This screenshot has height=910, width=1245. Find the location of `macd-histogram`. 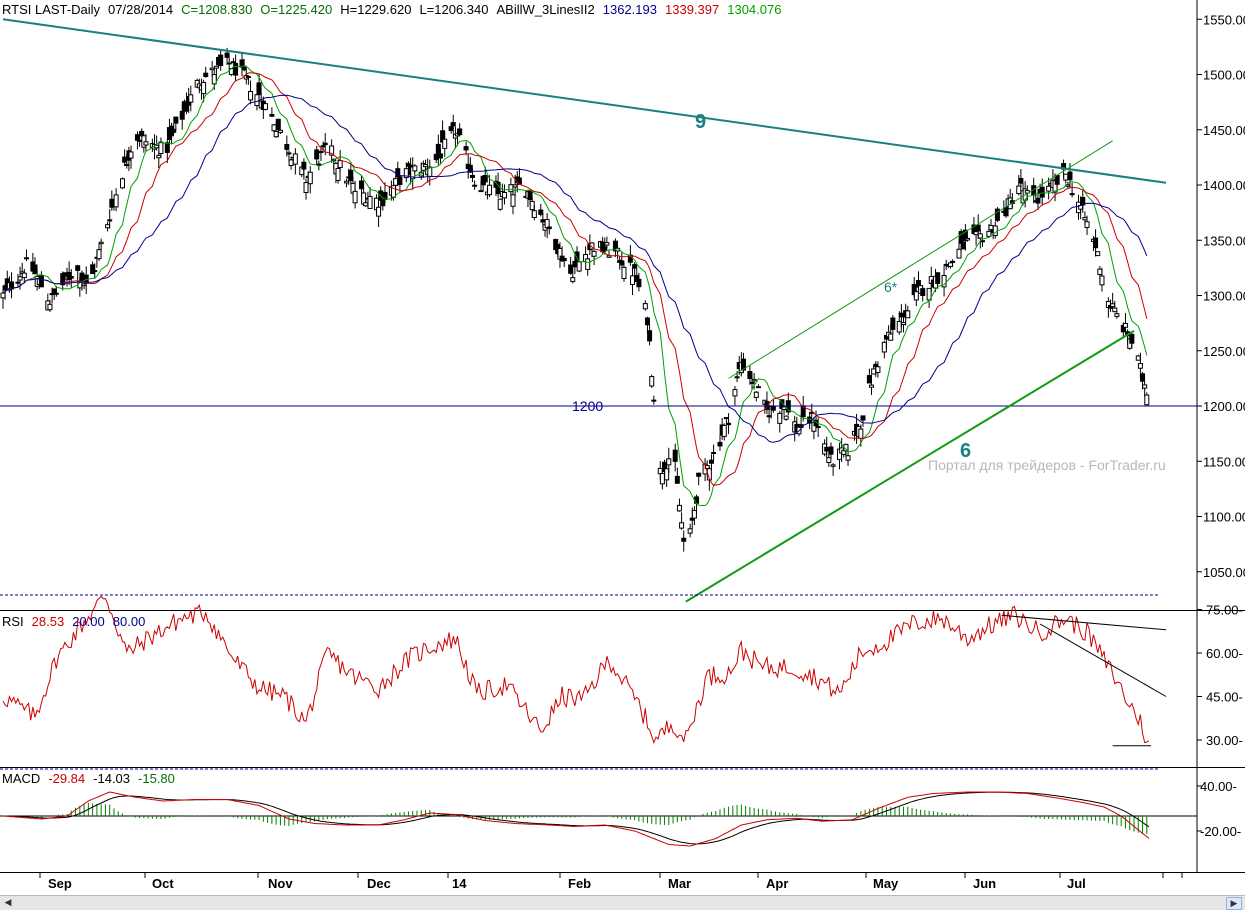

macd-histogram is located at coordinates (577, 818).